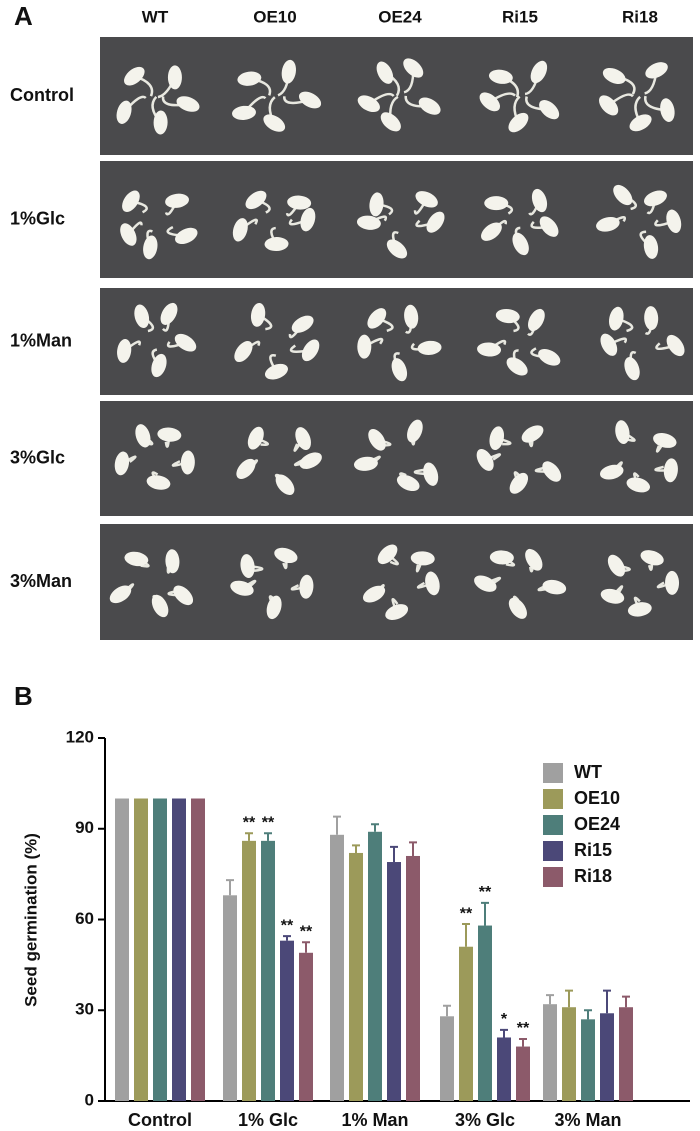 The width and height of the screenshot is (700, 1131). What do you see at coordinates (400, 16) in the screenshot?
I see `column-header: OE24` at bounding box center [400, 16].